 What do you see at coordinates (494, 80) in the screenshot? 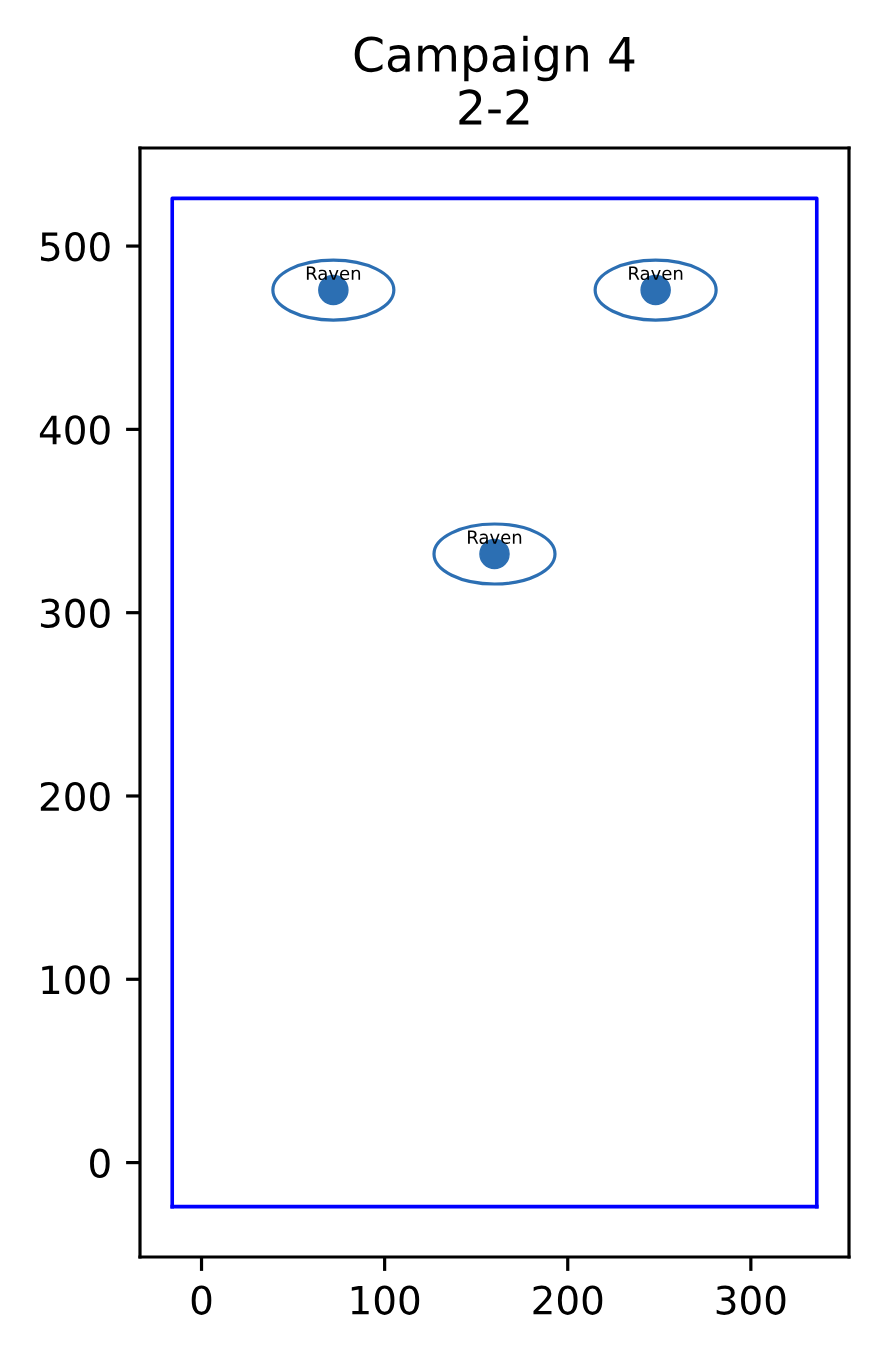
I see `chart-title: Campaign 4 2-2` at bounding box center [494, 80].